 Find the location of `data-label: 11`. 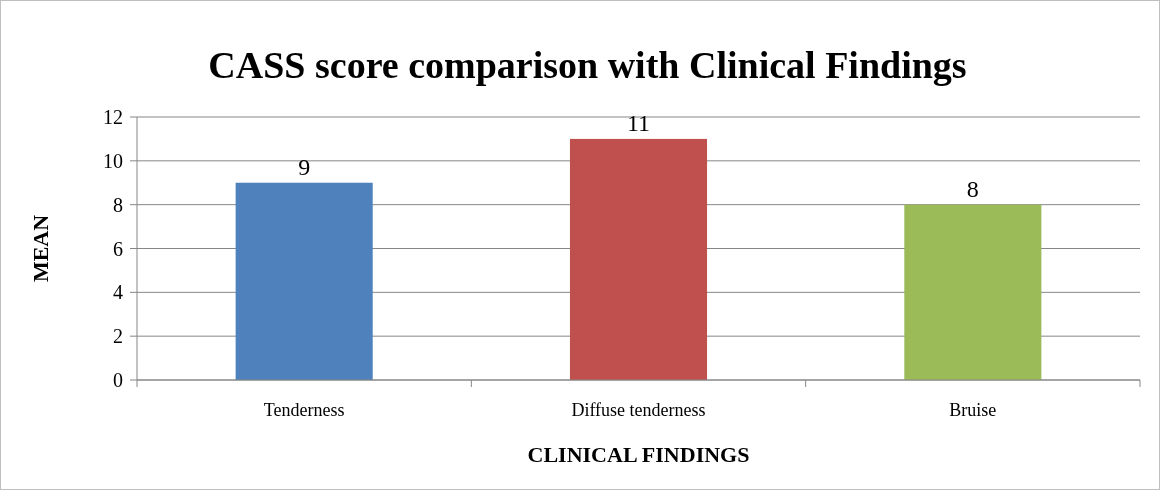

data-label: 11 is located at coordinates (638, 122).